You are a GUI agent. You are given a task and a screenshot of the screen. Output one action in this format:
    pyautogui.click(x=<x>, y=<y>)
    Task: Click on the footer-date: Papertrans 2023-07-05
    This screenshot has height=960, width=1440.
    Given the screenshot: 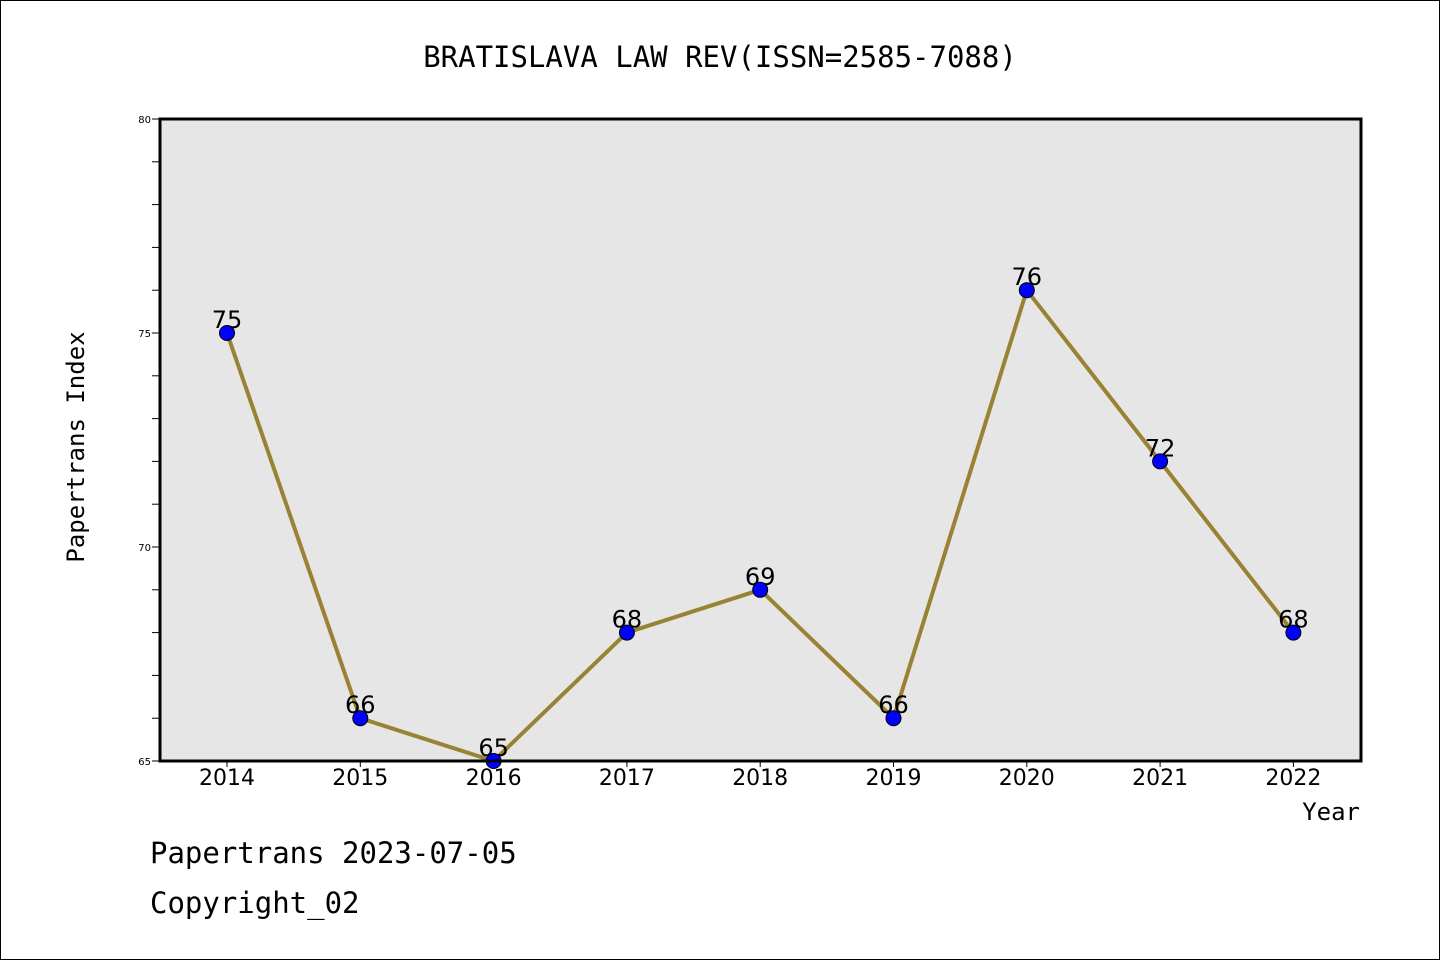 What is the action you would take?
    pyautogui.click(x=333, y=853)
    